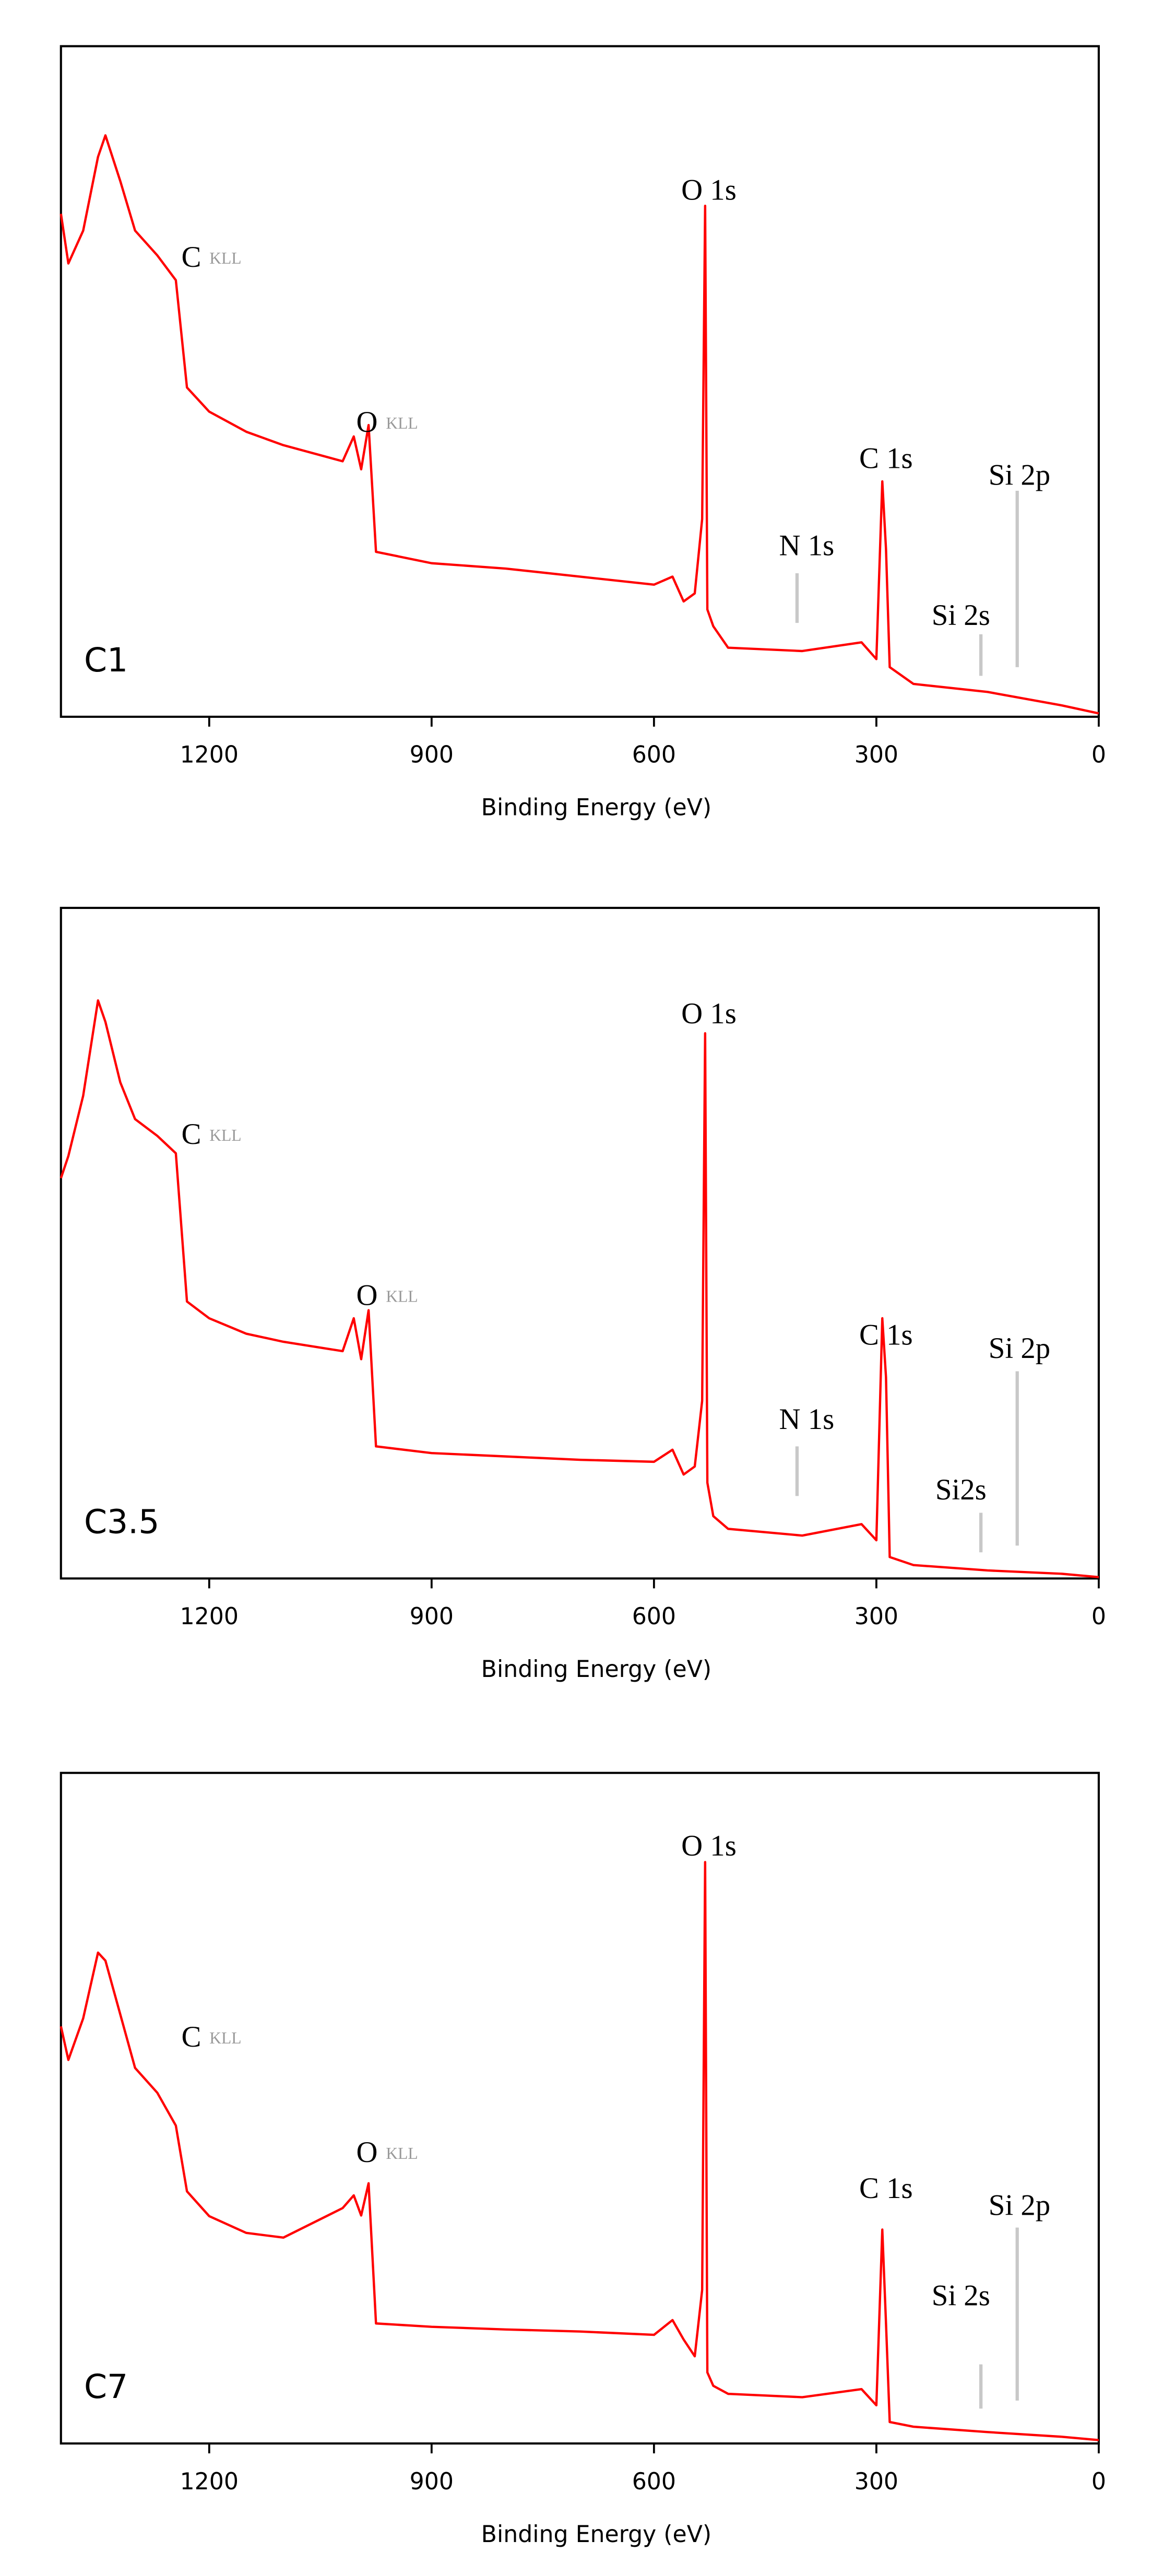 The height and width of the screenshot is (2576, 1163). What do you see at coordinates (121, 1521) in the screenshot?
I see `sample-label: C3.5` at bounding box center [121, 1521].